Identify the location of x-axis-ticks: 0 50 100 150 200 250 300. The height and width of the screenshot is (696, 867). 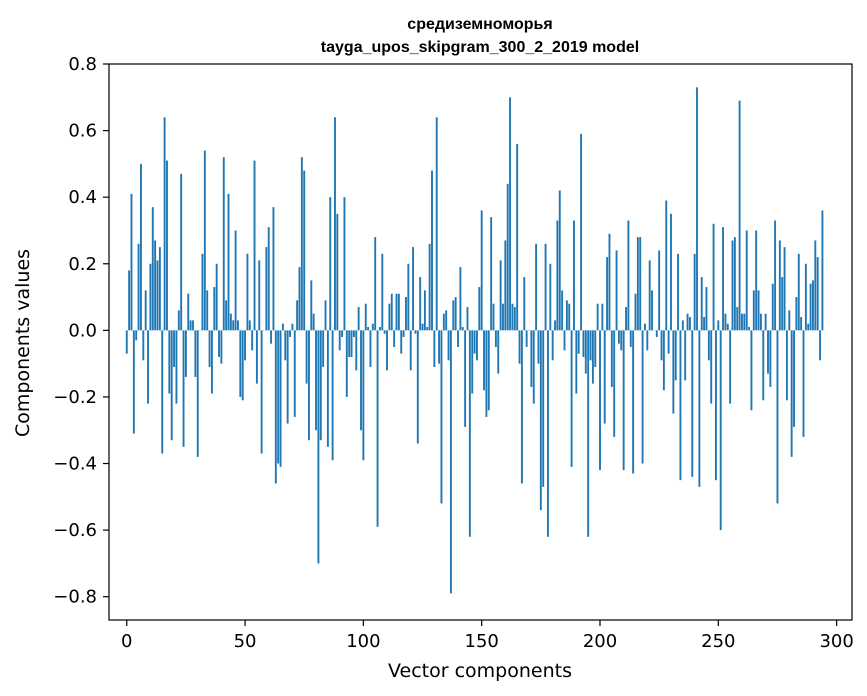
(487, 636).